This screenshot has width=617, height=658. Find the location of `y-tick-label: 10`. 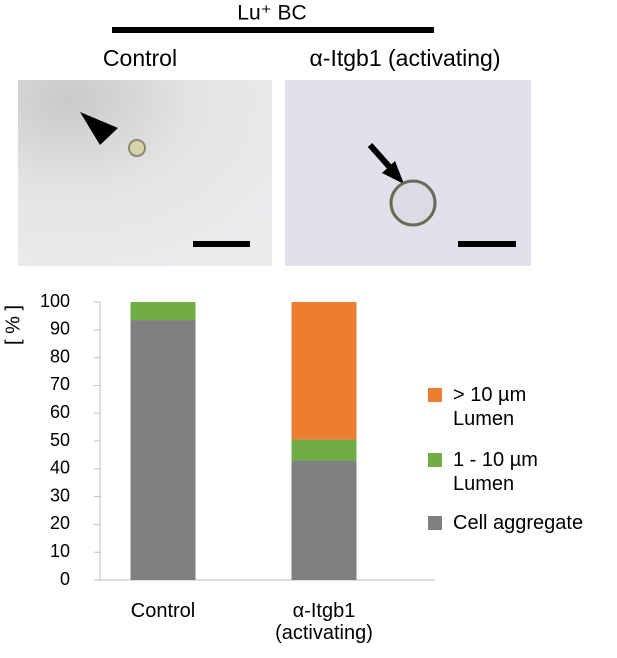

y-tick-label: 10 is located at coordinates (60, 551).